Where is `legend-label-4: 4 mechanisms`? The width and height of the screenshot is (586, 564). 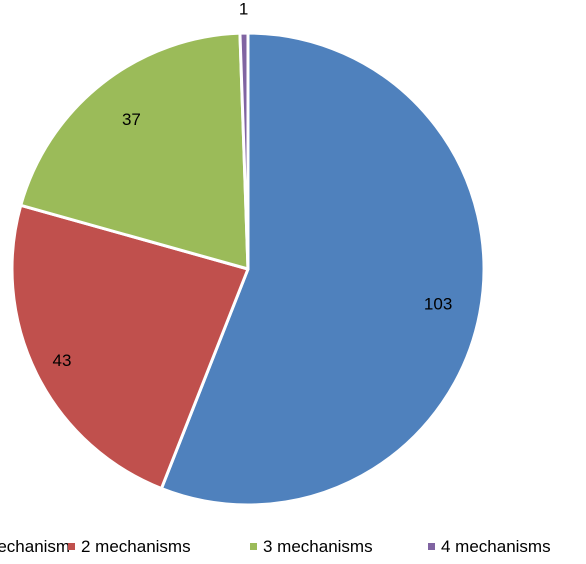 legend-label-4: 4 mechanisms is located at coordinates (496, 546).